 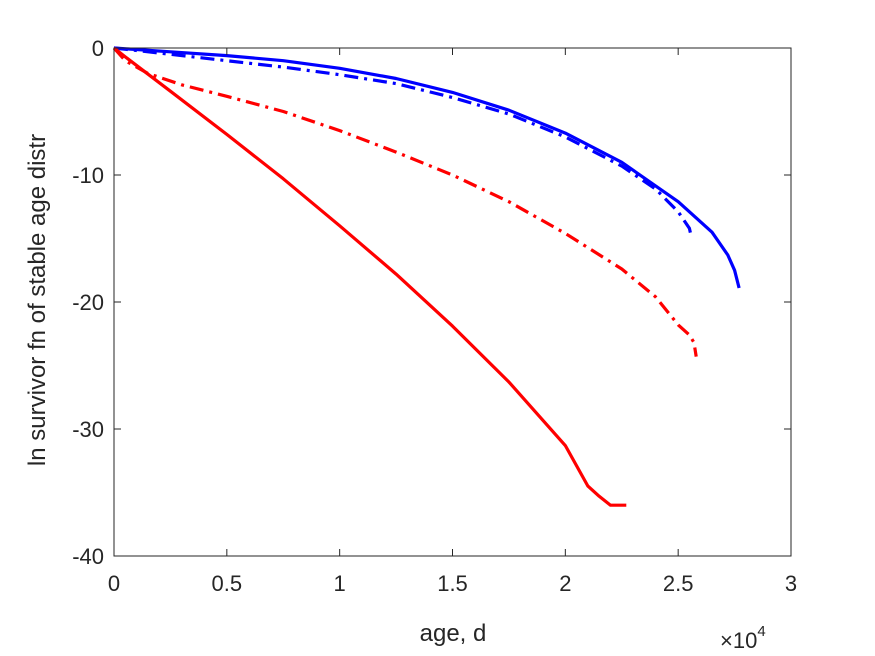 What do you see at coordinates (88, 556) in the screenshot?
I see `y-tick-label: -40` at bounding box center [88, 556].